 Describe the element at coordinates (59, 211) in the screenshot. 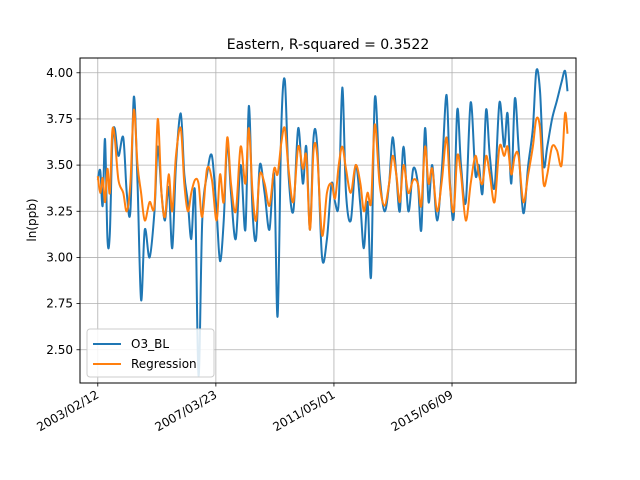

I see `y-tick-label: 3.25` at that location.